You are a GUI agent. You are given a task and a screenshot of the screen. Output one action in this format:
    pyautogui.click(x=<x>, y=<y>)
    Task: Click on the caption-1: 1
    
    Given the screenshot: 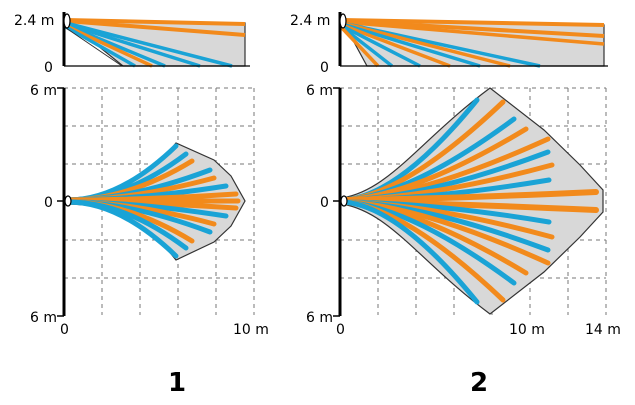 What is the action you would take?
    pyautogui.click(x=177, y=383)
    